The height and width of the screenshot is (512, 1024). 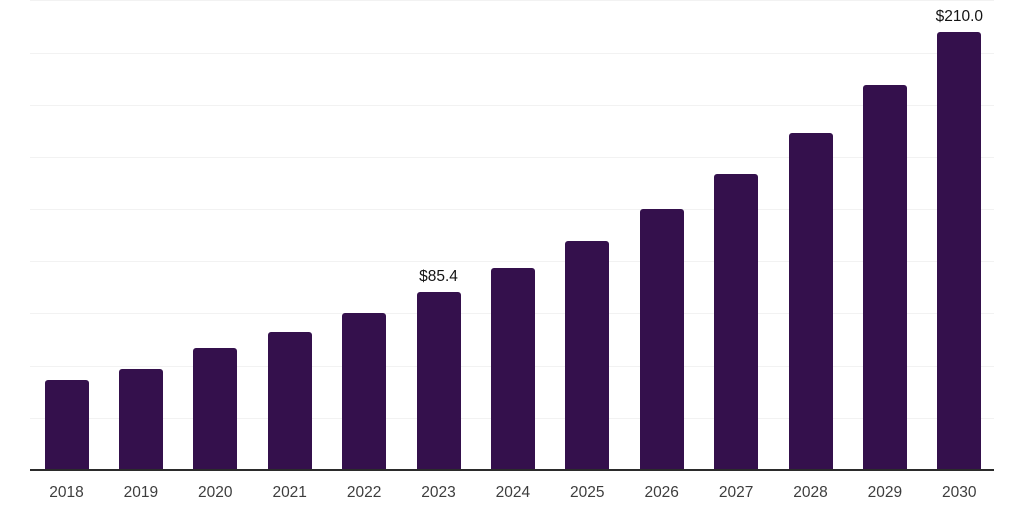 What do you see at coordinates (289, 492) in the screenshot?
I see `x-tick-label-2021: 2021` at bounding box center [289, 492].